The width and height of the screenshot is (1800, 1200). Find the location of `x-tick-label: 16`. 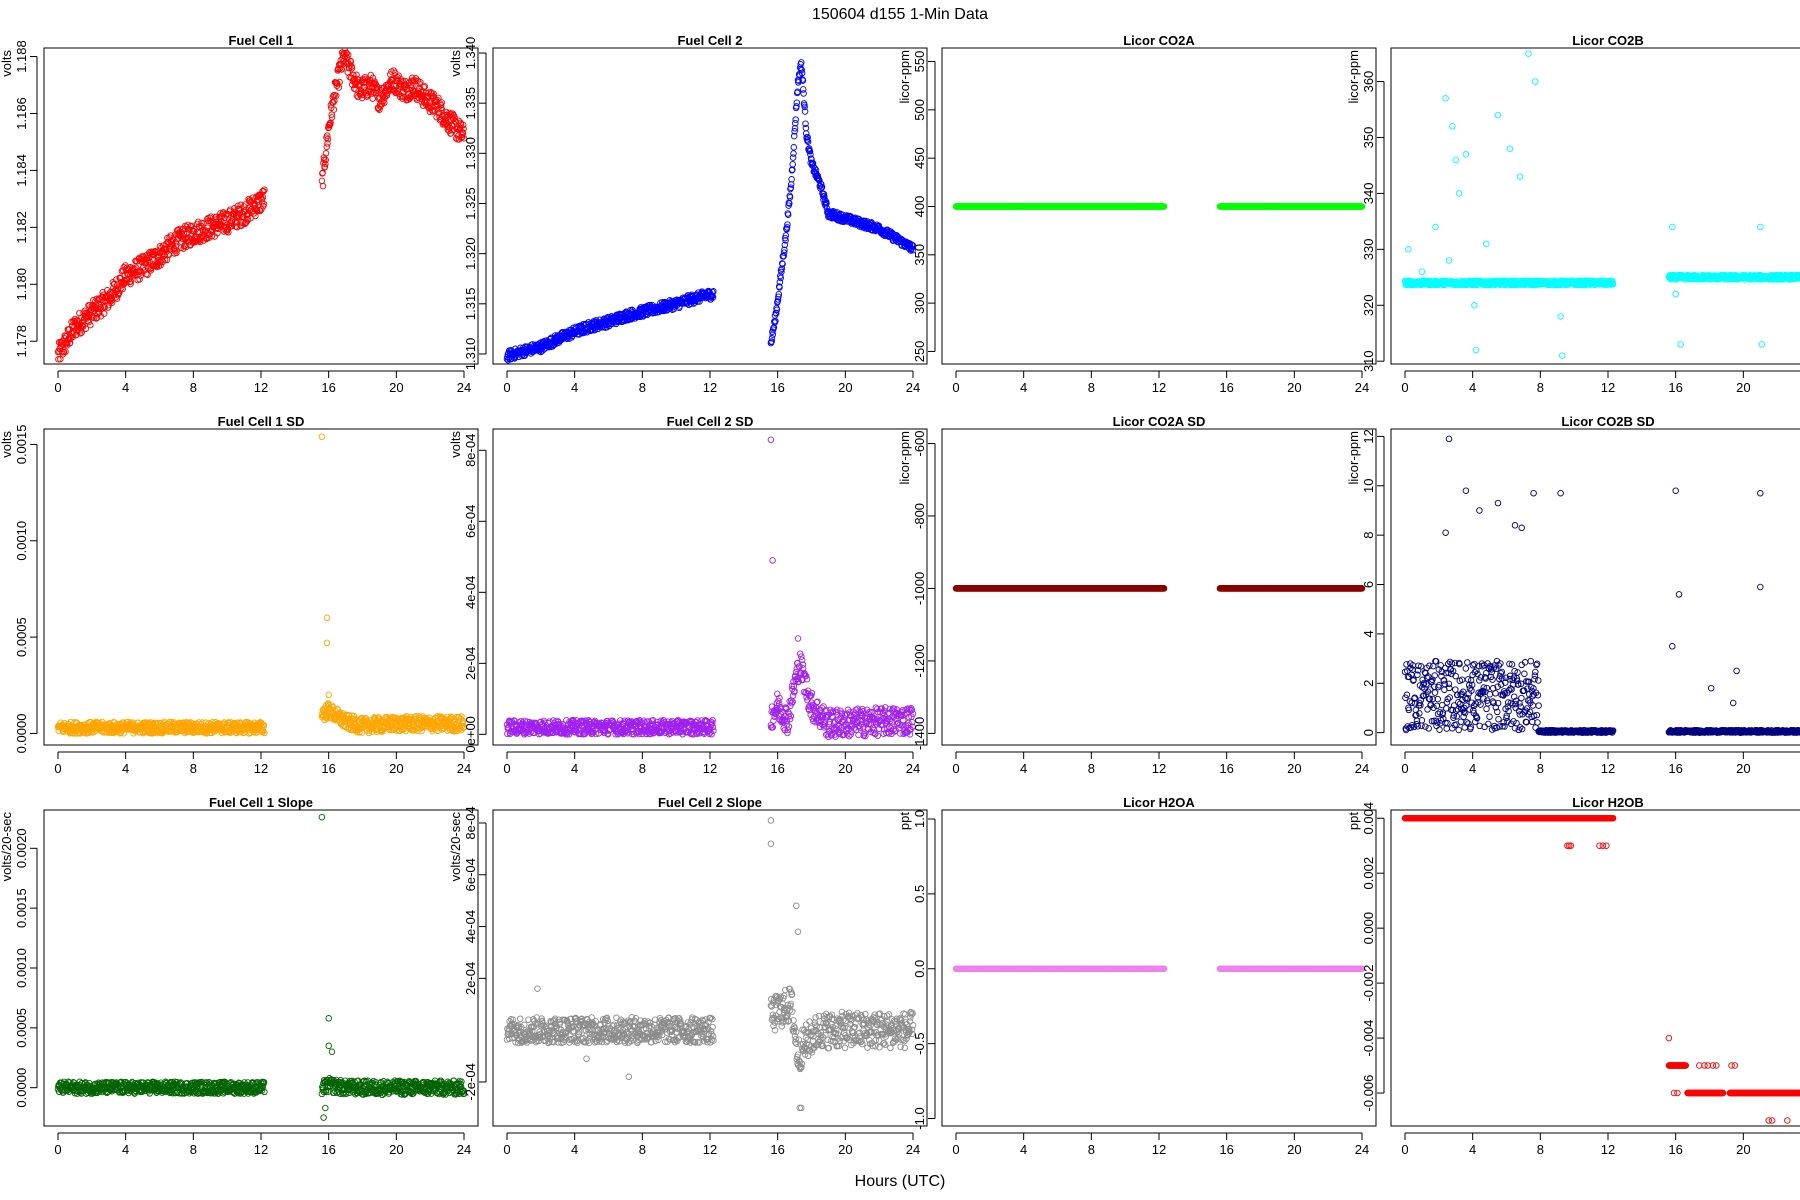

x-tick-label: 16 is located at coordinates (1675, 387).